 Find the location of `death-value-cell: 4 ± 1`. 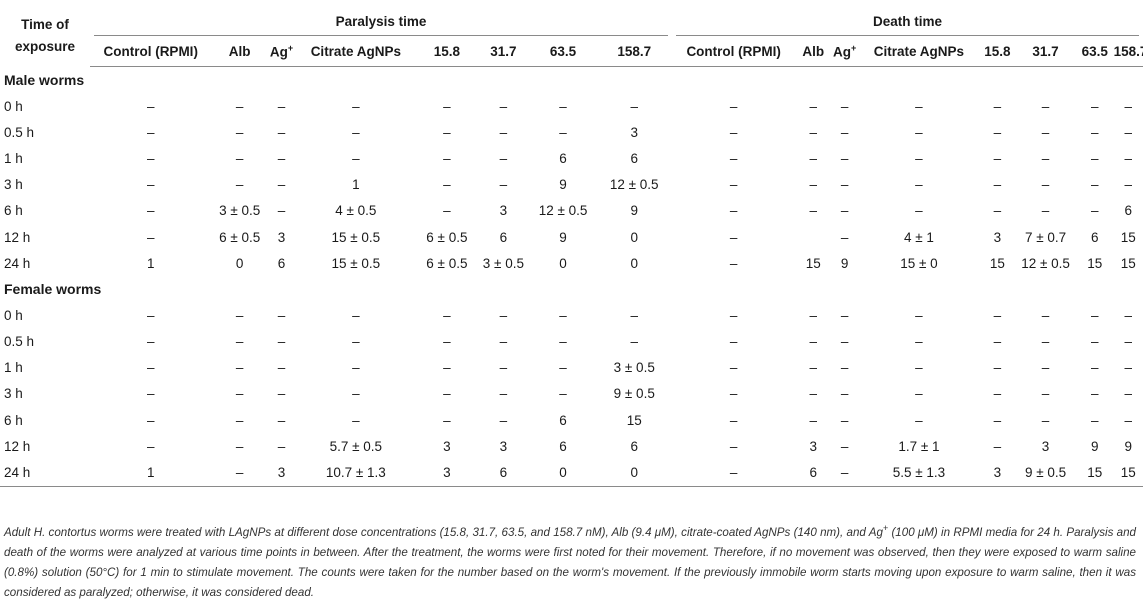

death-value-cell: 4 ± 1 is located at coordinates (918, 237).